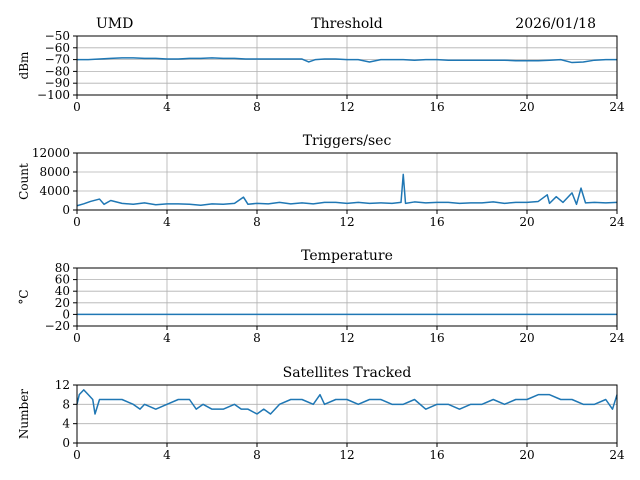  Describe the element at coordinates (346, 24) in the screenshot. I see `chart-title: Threshold` at that location.